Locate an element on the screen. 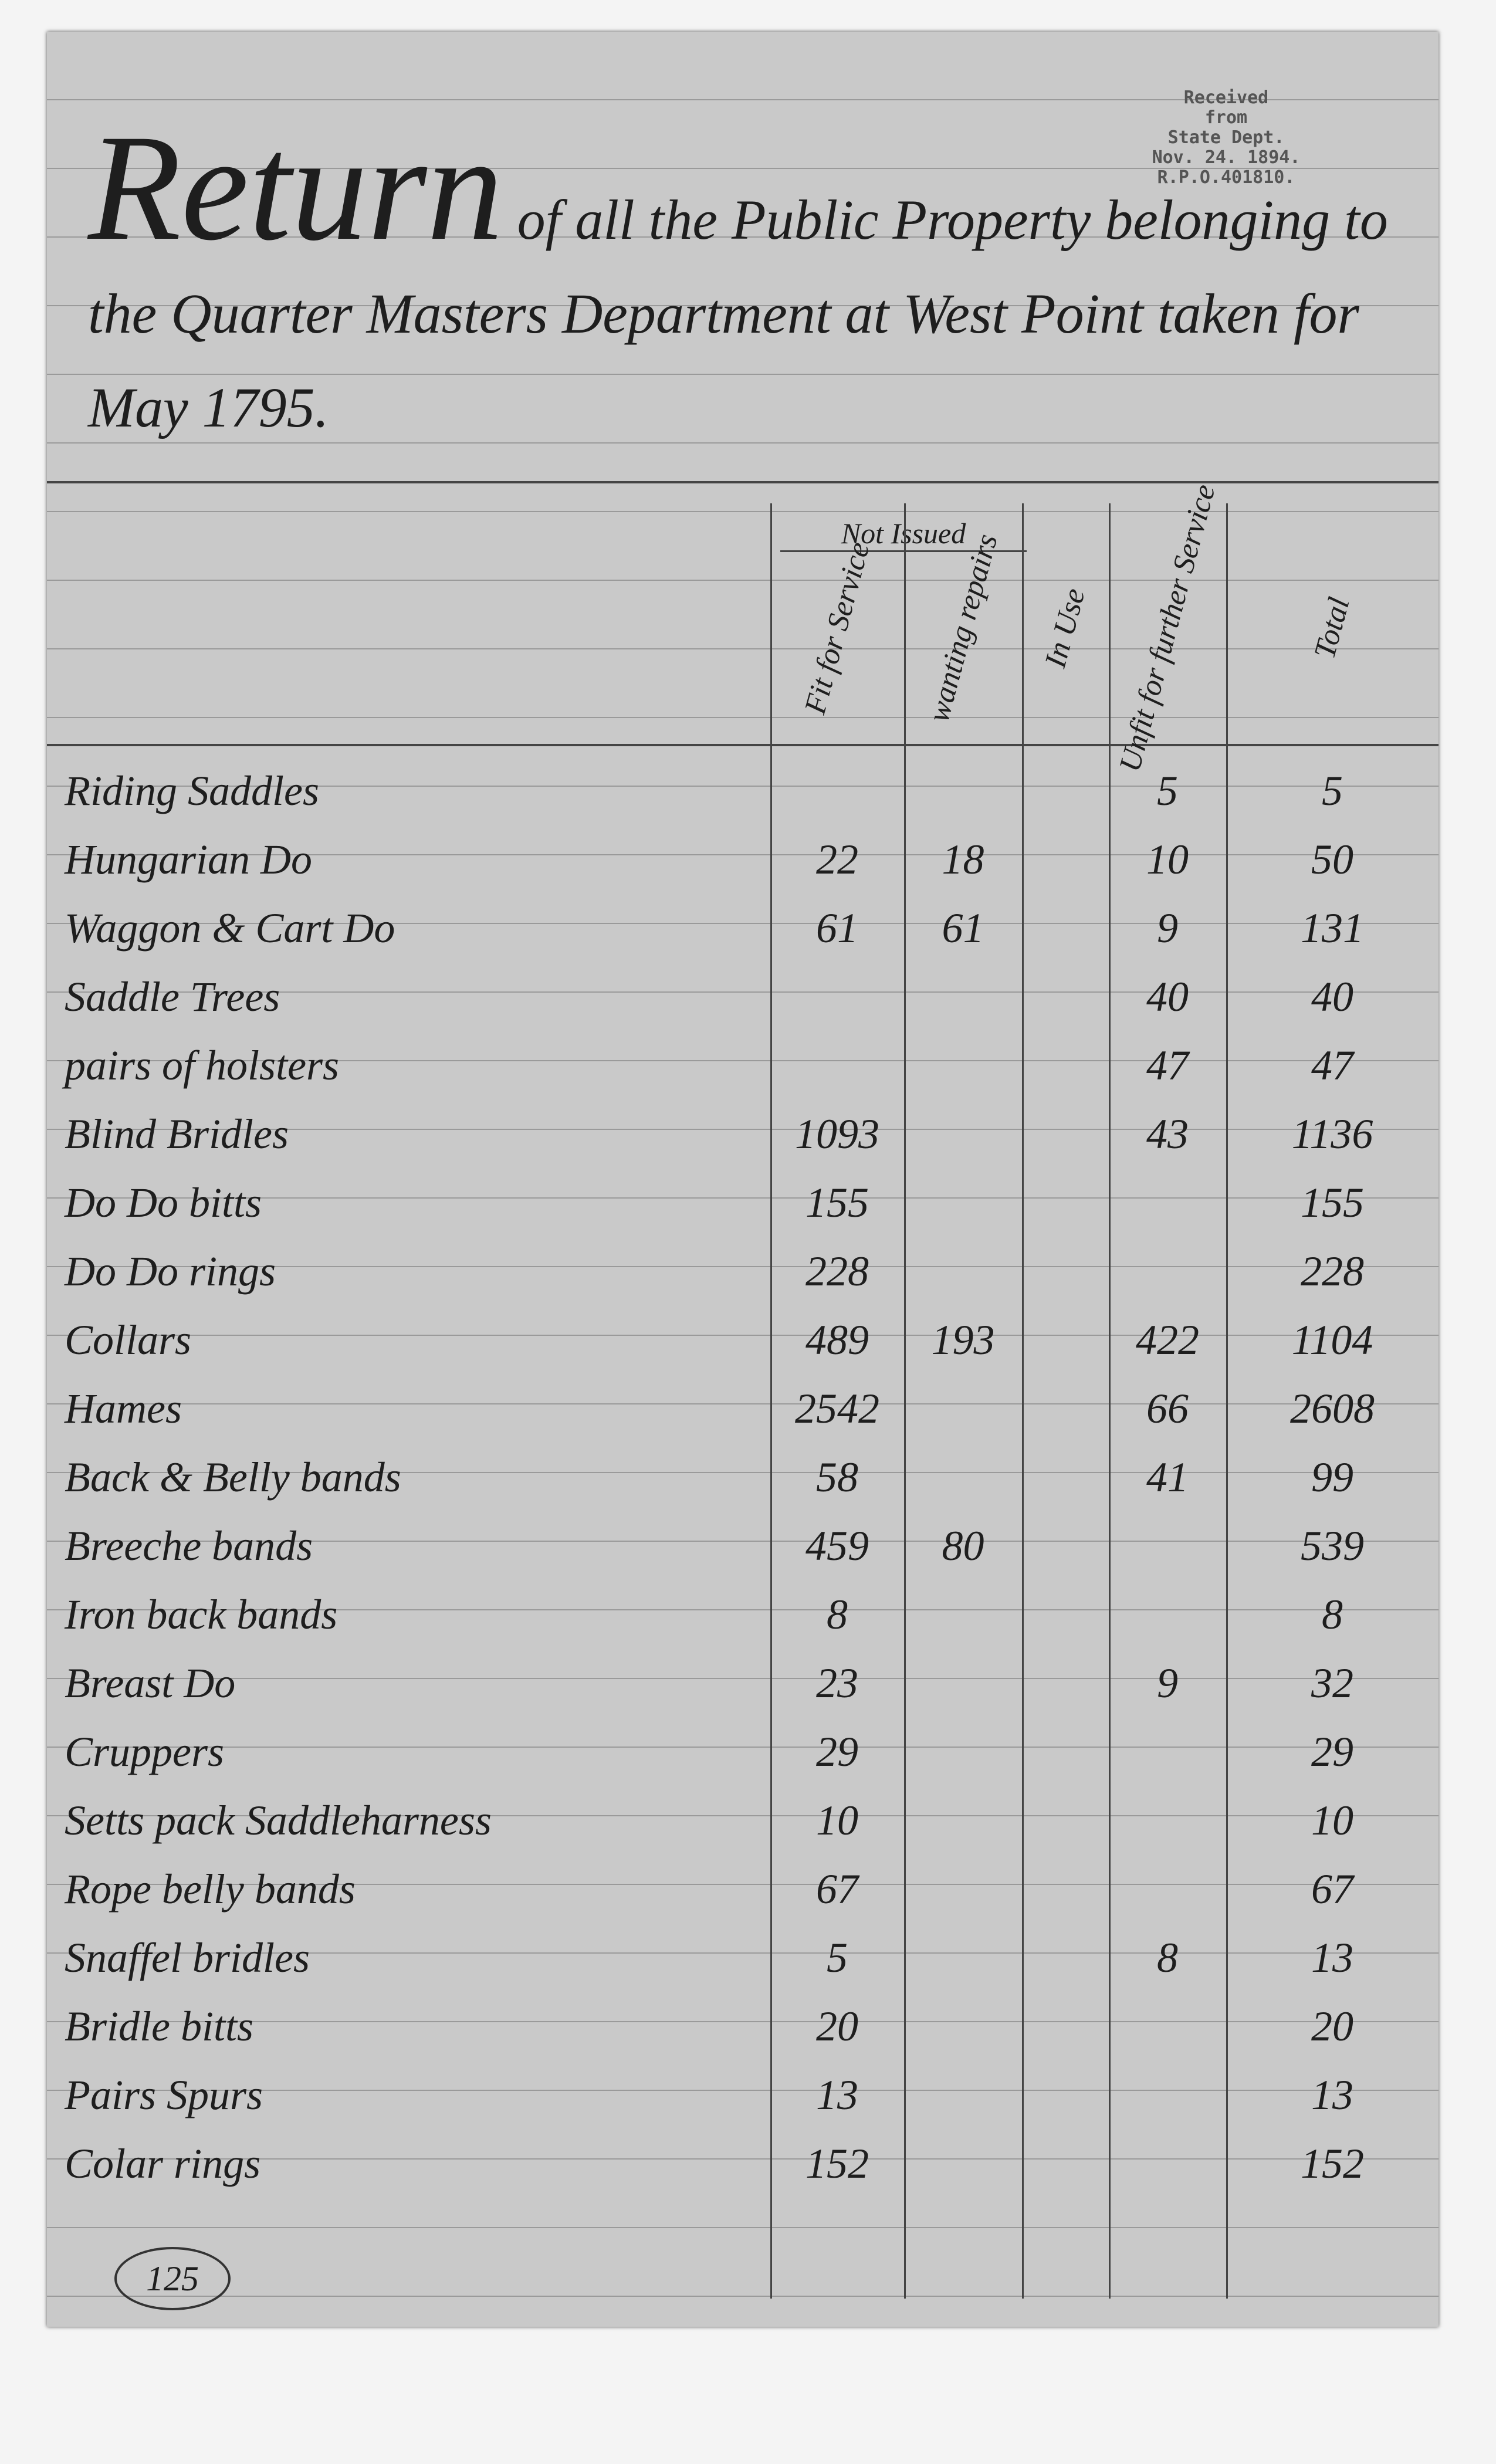 This screenshot has width=1496, height=2464. item-name: Saddle Trees is located at coordinates (173, 996).